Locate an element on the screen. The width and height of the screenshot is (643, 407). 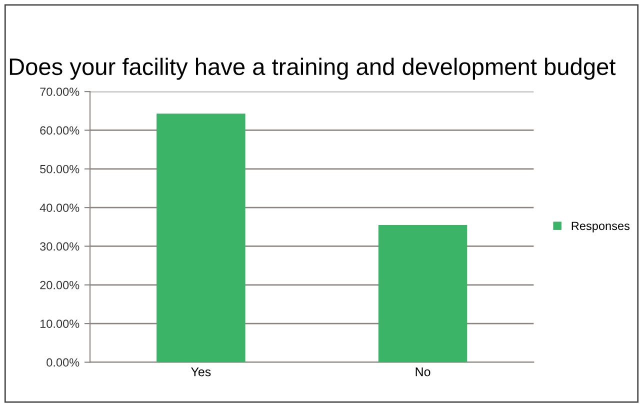
y-tick-label: 50.00% is located at coordinates (60, 169).